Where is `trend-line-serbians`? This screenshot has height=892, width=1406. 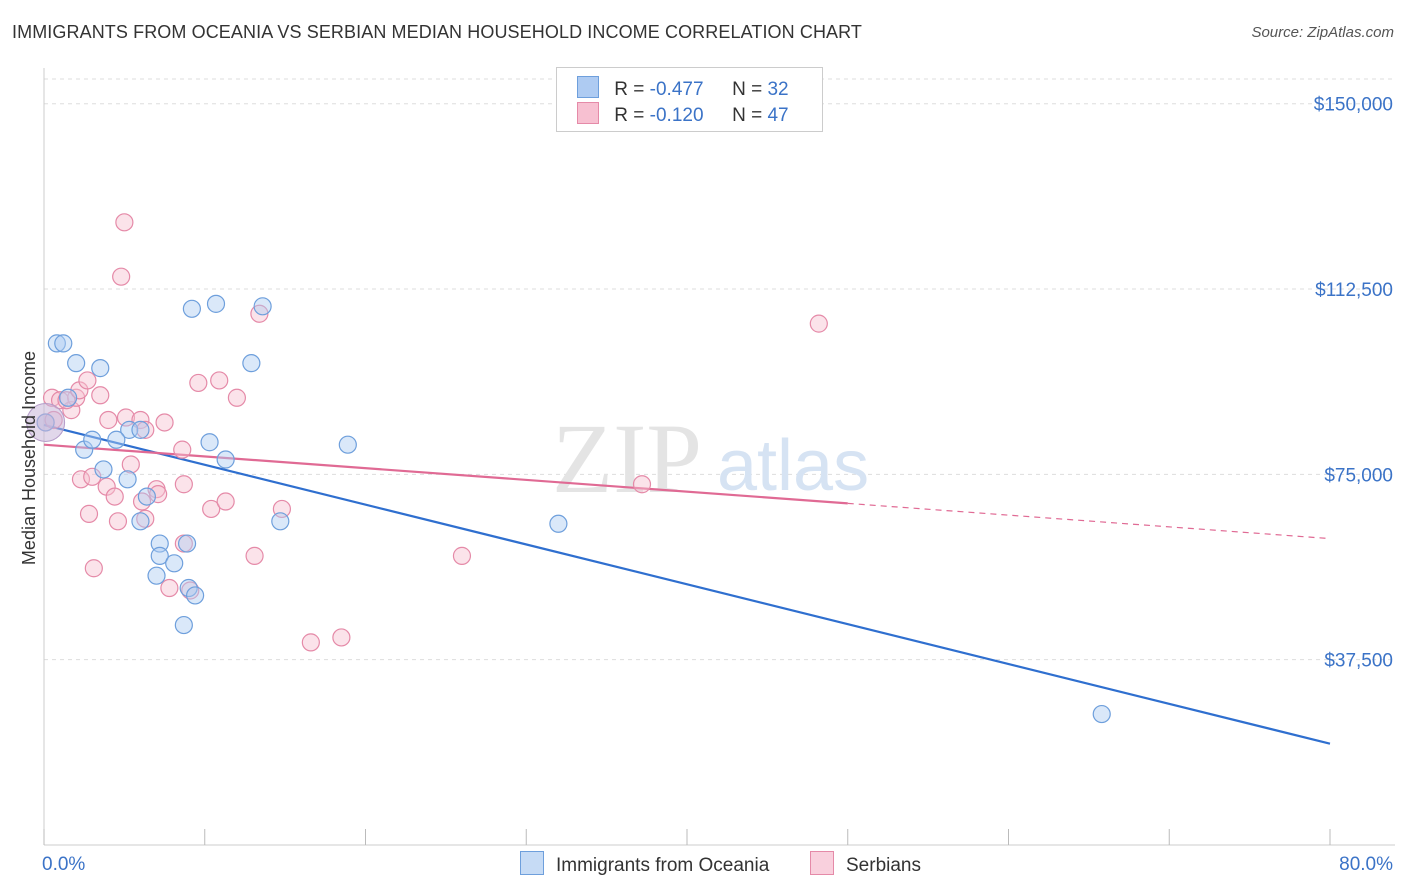 trend-line-serbians is located at coordinates (445, 474).